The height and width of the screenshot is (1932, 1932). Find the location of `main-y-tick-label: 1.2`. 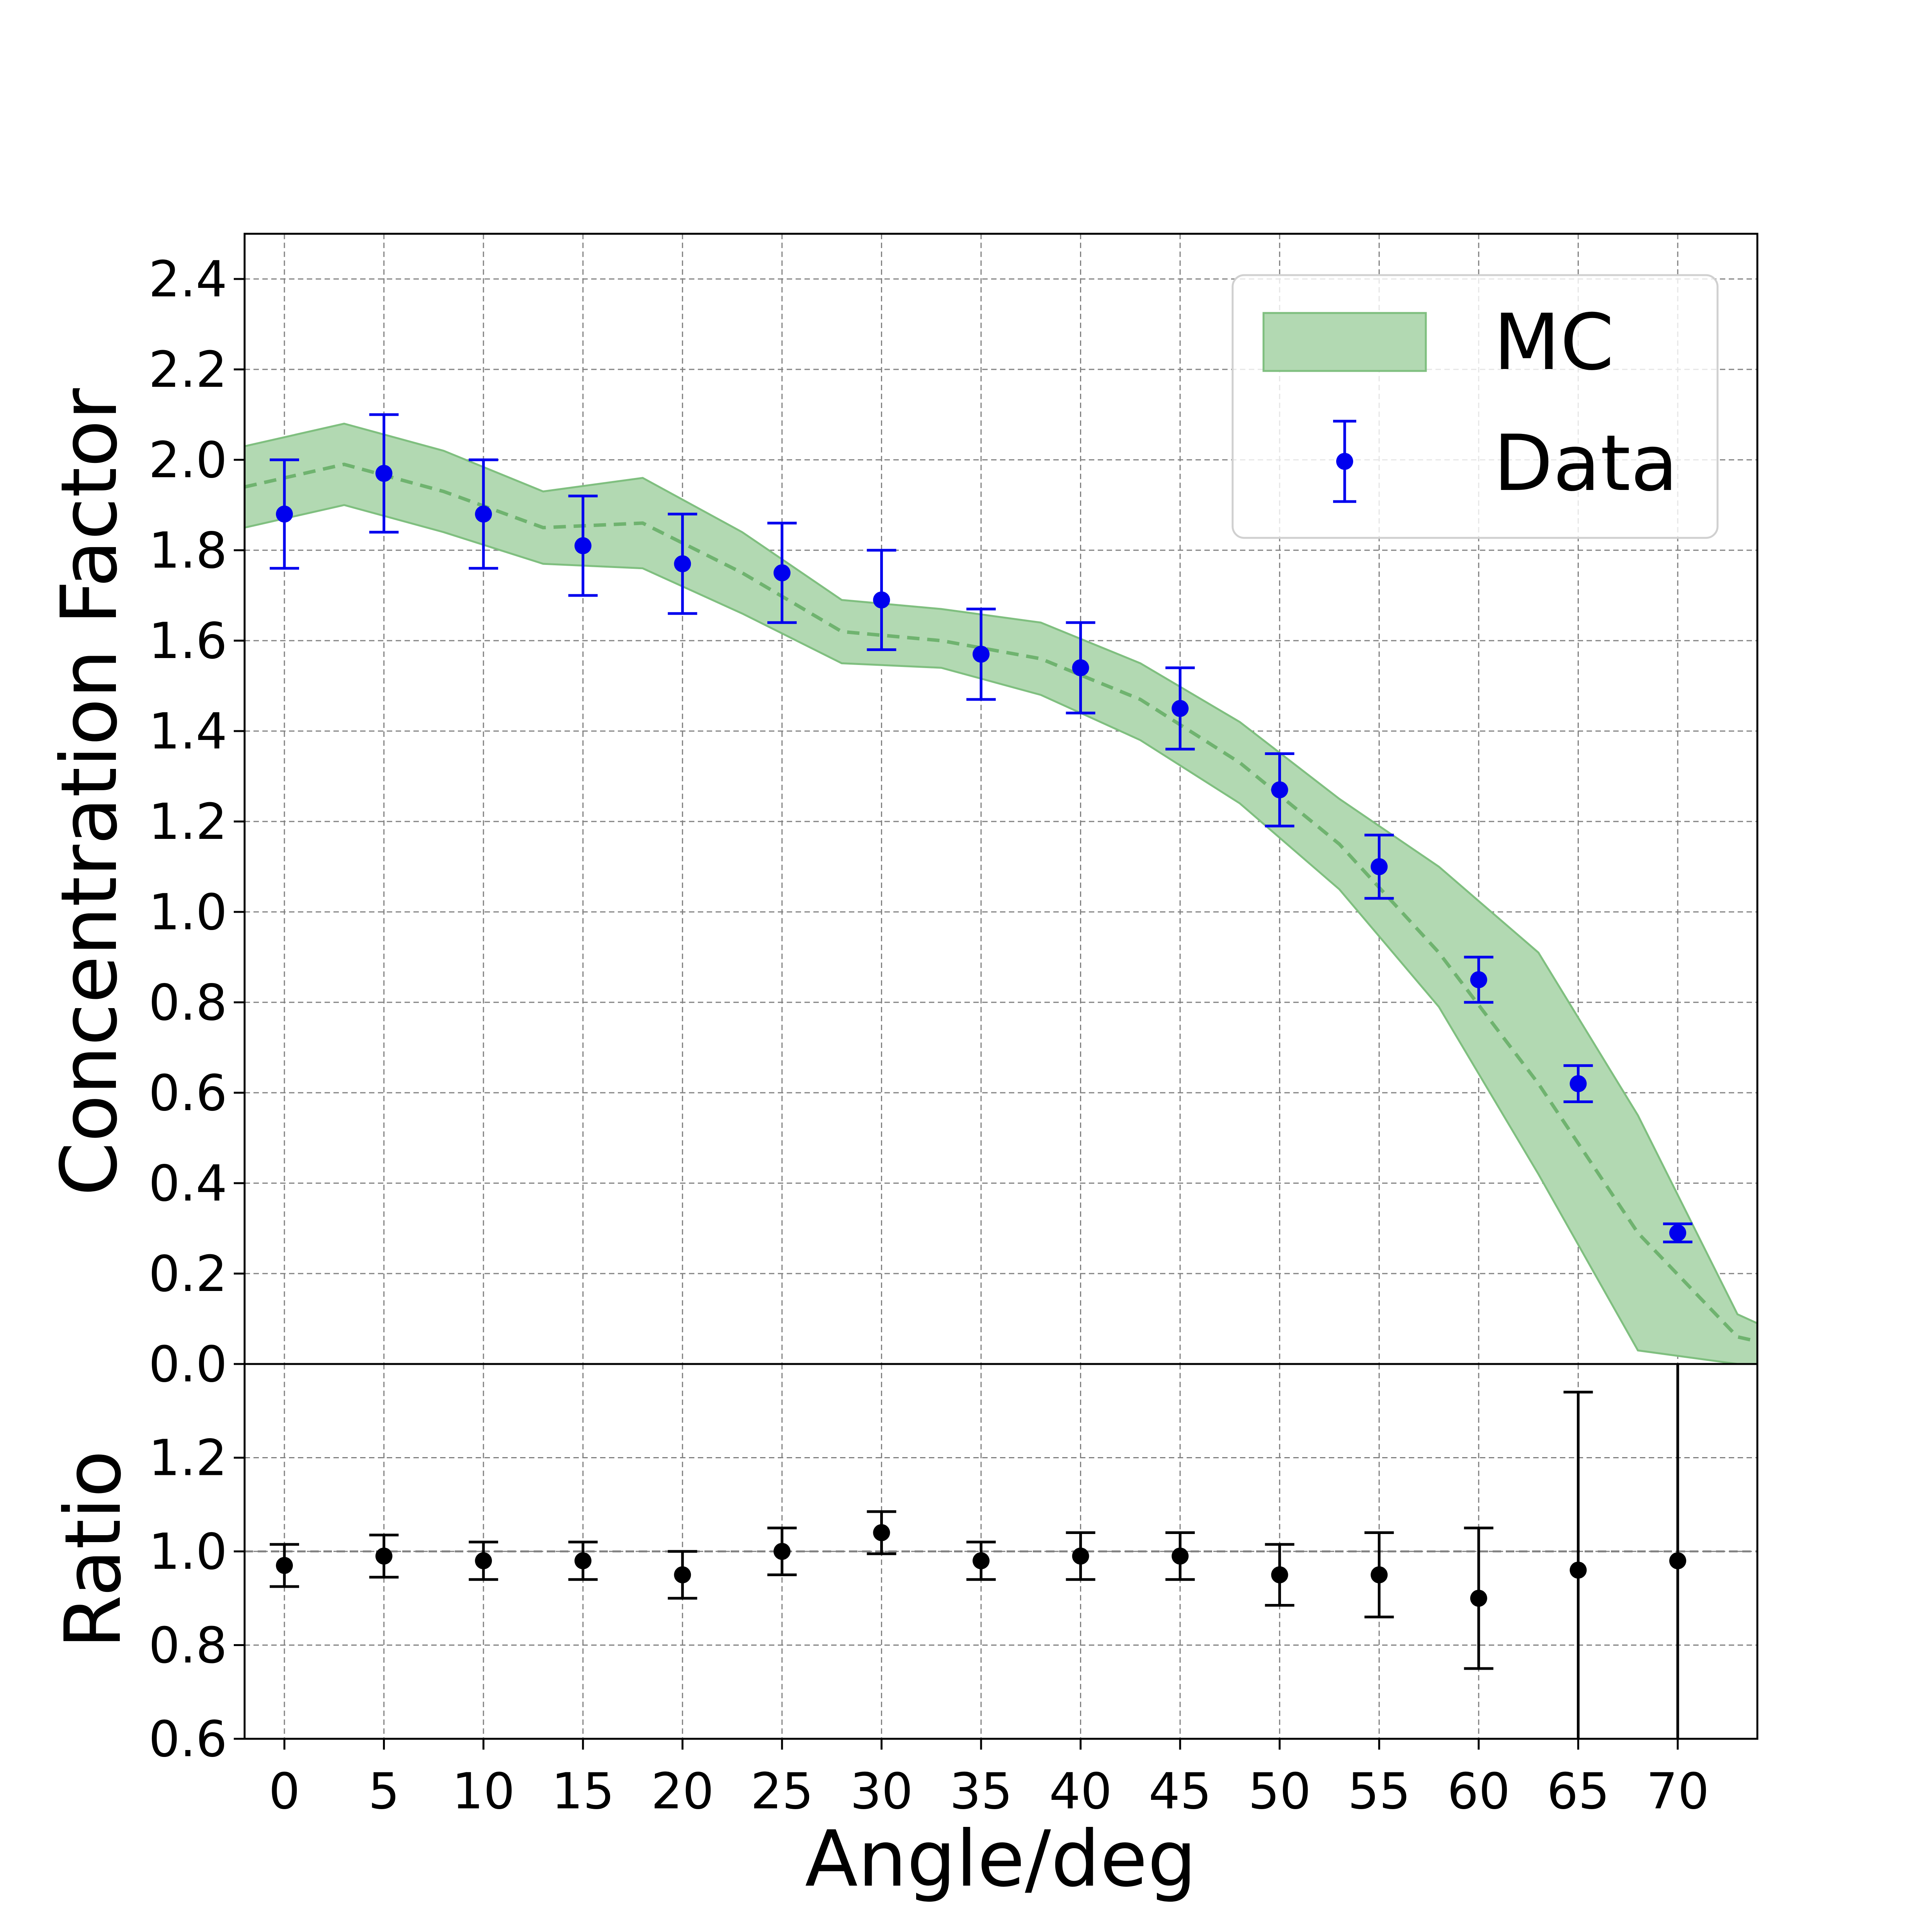

main-y-tick-label: 1.2 is located at coordinates (188, 822).